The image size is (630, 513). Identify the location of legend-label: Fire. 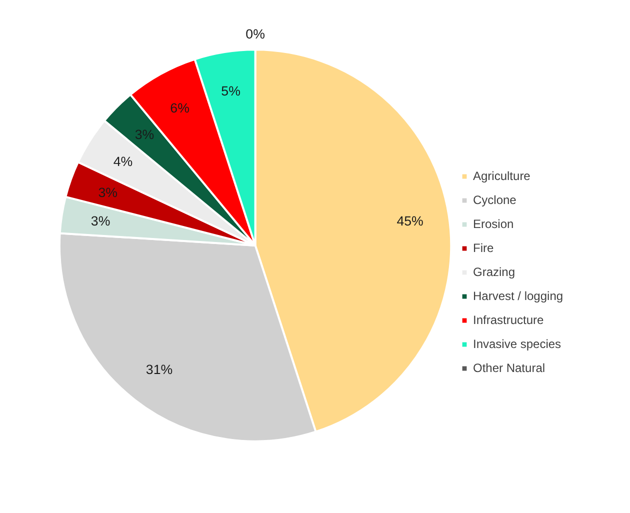
(483, 248).